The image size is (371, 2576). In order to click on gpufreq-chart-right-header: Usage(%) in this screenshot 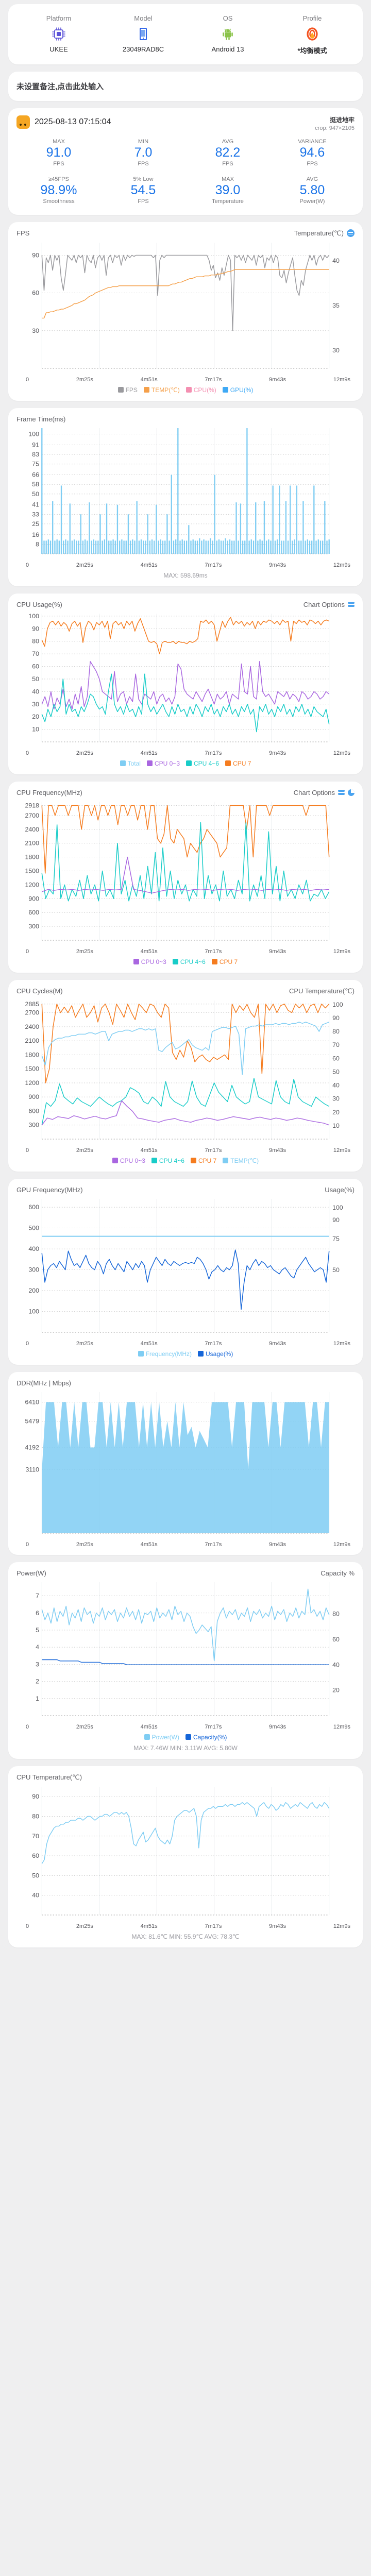, I will do `click(340, 1190)`.